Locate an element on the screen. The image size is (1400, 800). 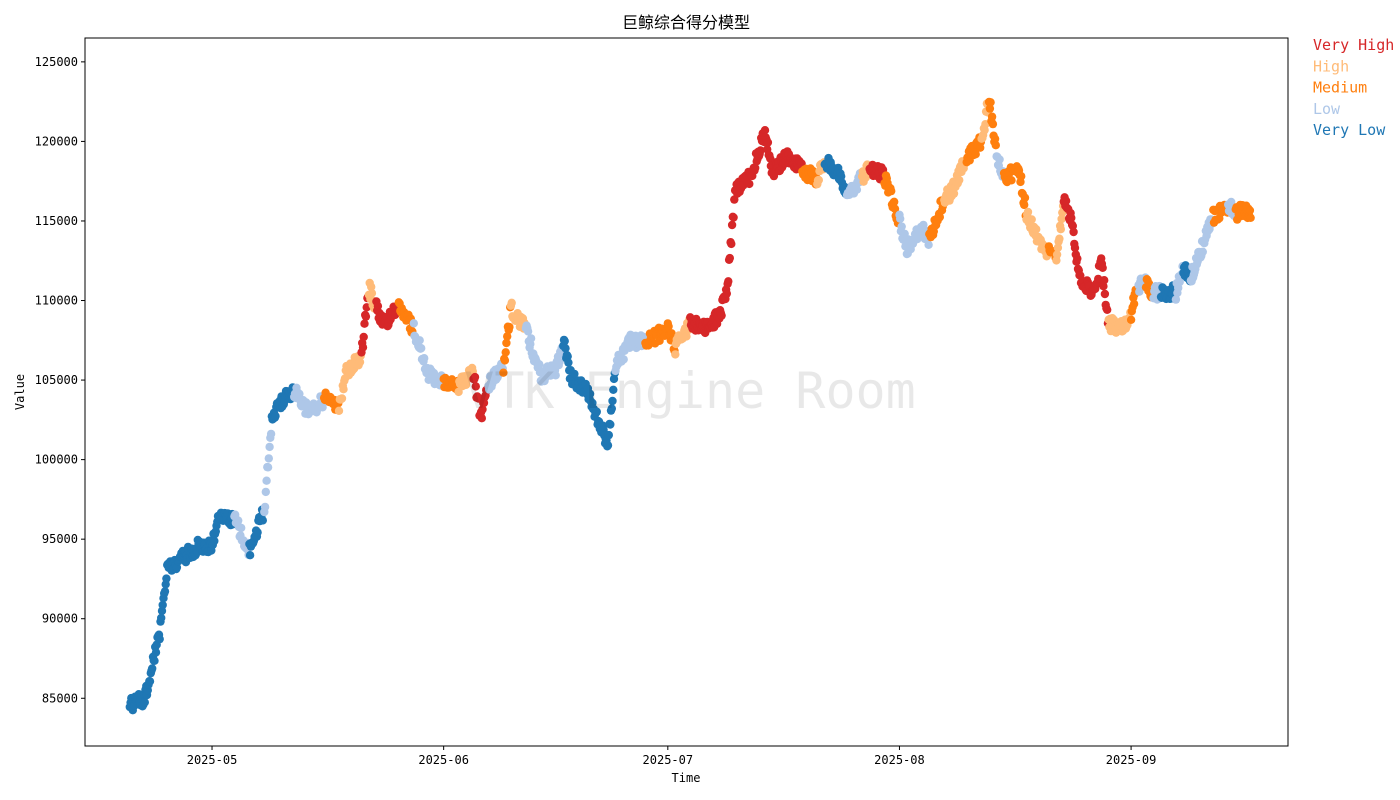
x-tick-label: 2025-05 is located at coordinates (212, 760).